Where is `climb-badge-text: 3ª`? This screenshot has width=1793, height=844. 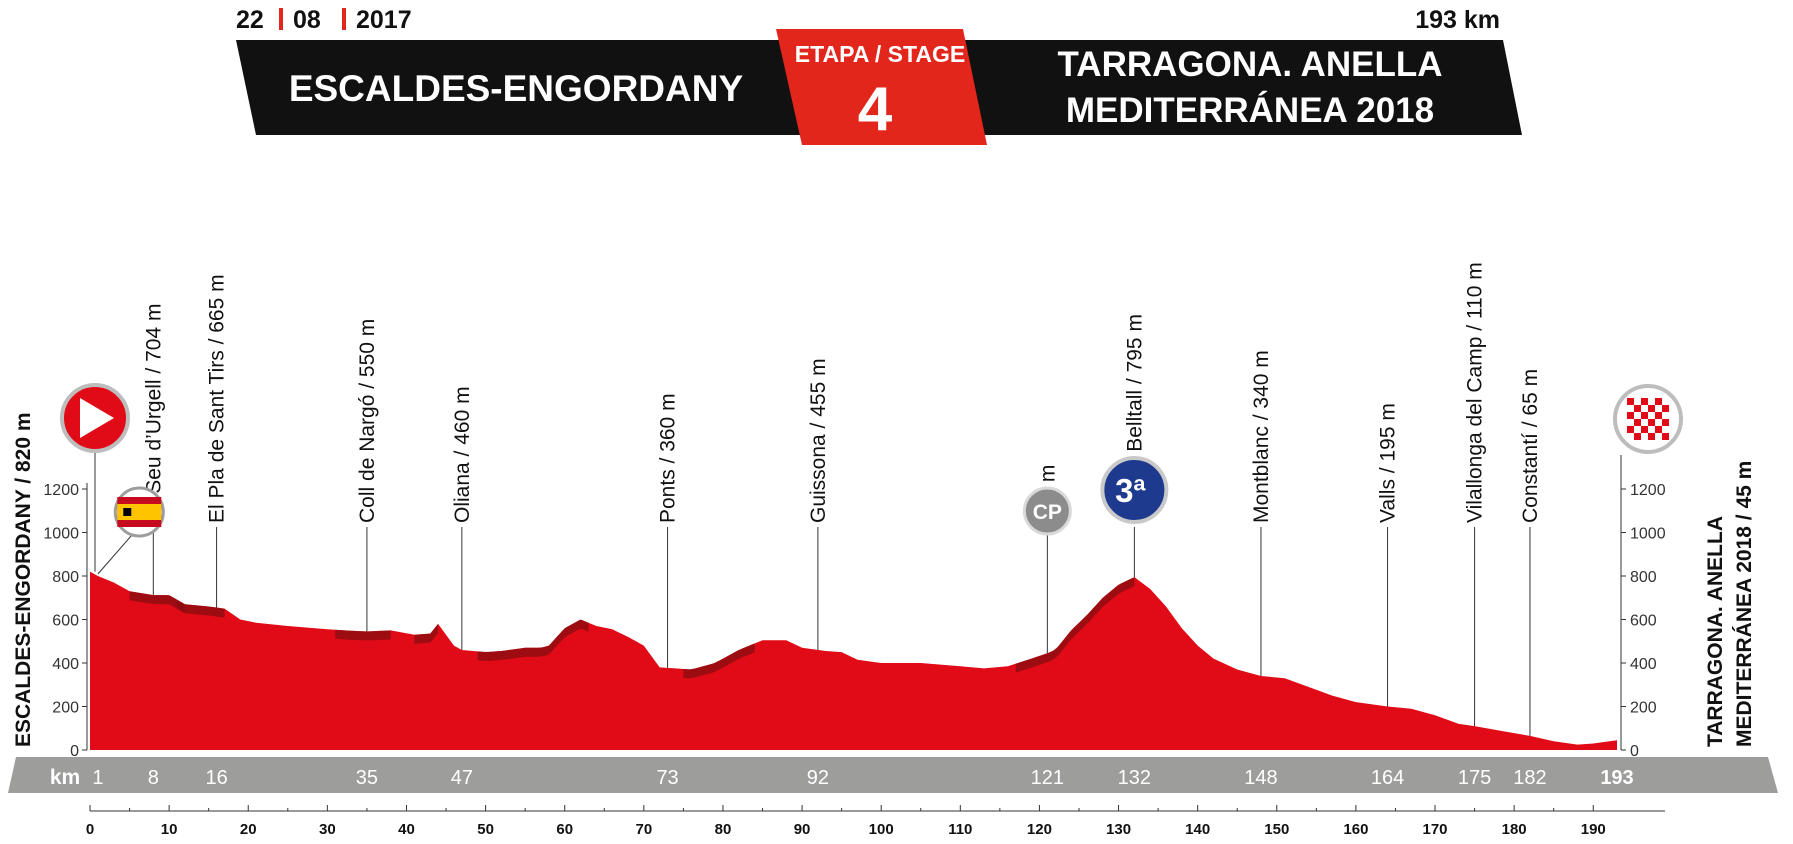
climb-badge-text: 3ª is located at coordinates (1130, 490).